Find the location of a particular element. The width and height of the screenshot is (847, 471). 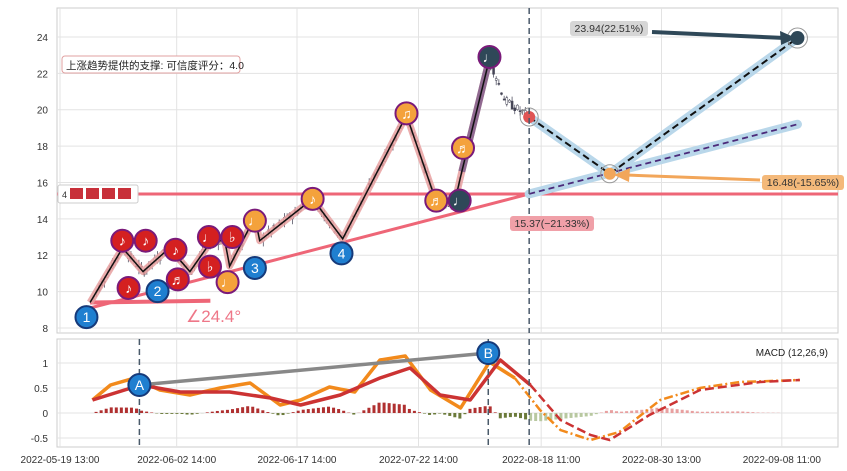

divergence-marker-label: A is located at coordinates (140, 385).